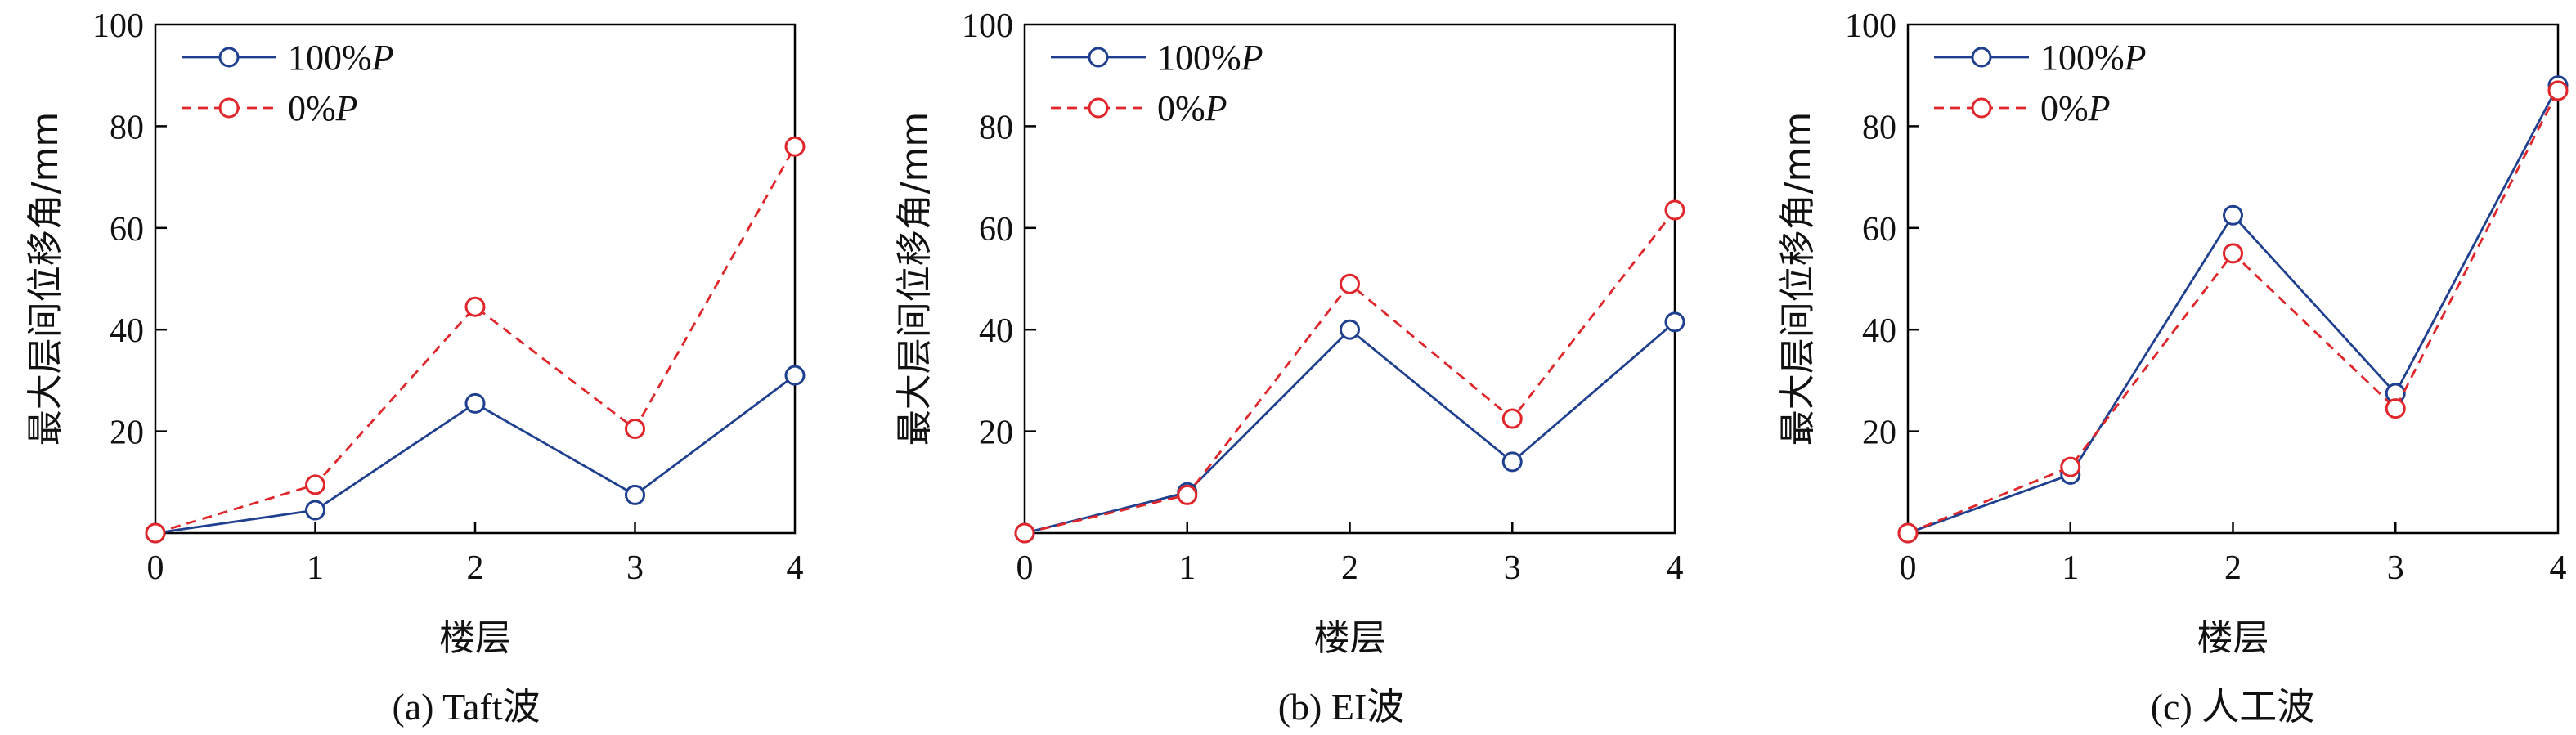 The width and height of the screenshot is (2576, 735). What do you see at coordinates (466, 707) in the screenshot?
I see `subplot-caption: (a) Taft波` at bounding box center [466, 707].